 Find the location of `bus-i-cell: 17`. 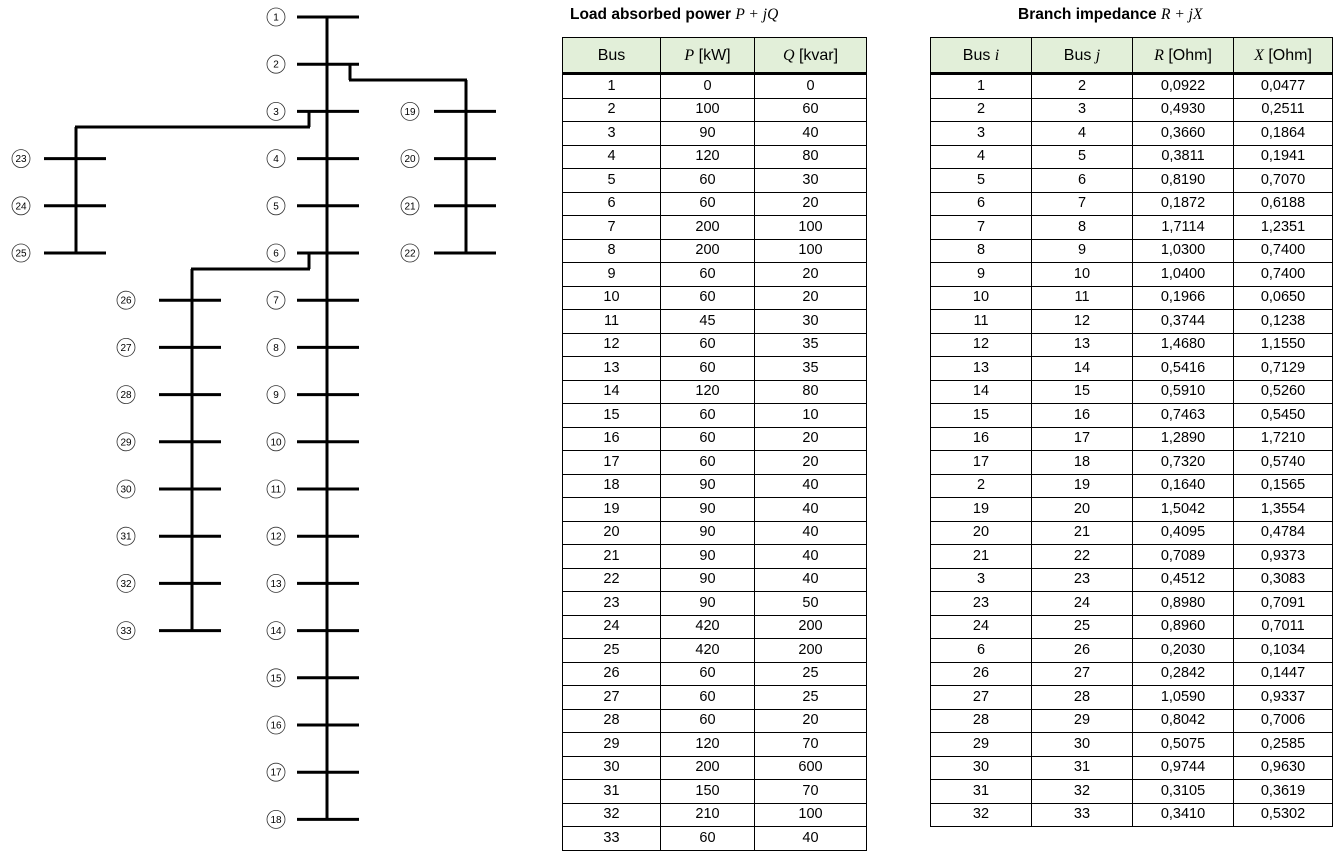

bus-i-cell: 17 is located at coordinates (981, 462).